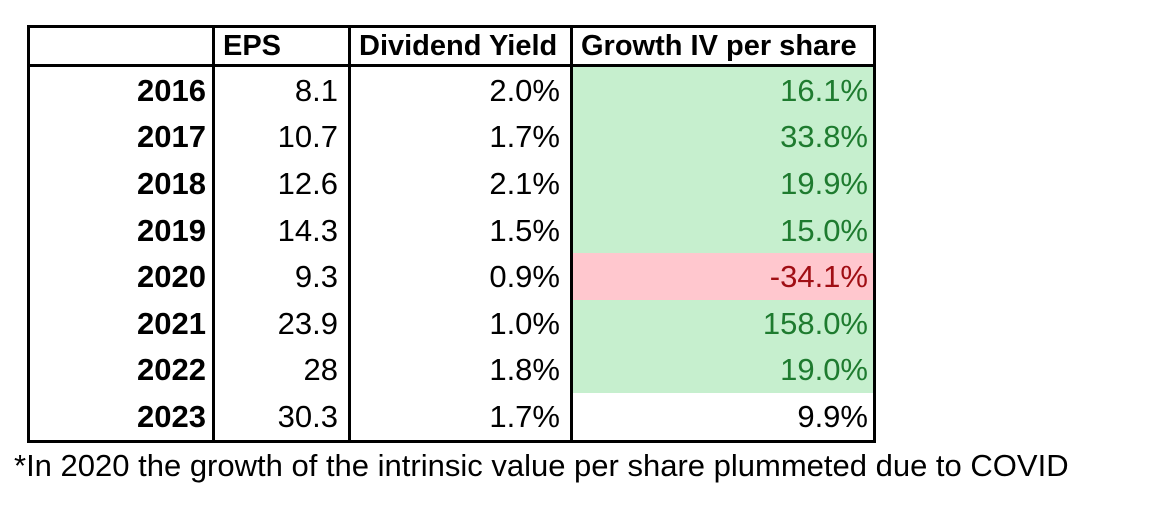  I want to click on year-cell: 2021, so click(121, 323).